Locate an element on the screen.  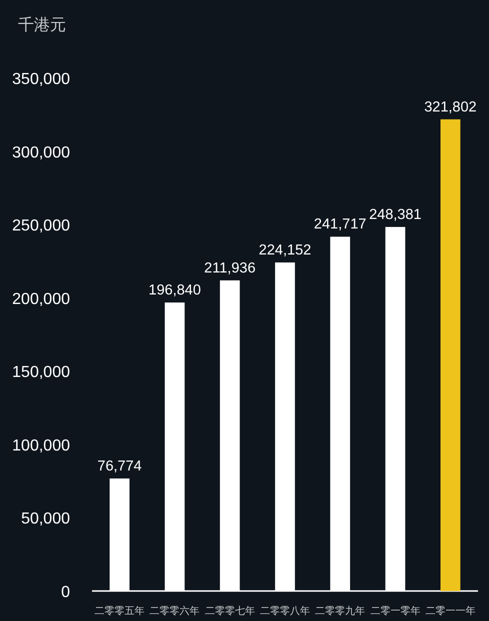
data-label: 248,381 is located at coordinates (395, 214).